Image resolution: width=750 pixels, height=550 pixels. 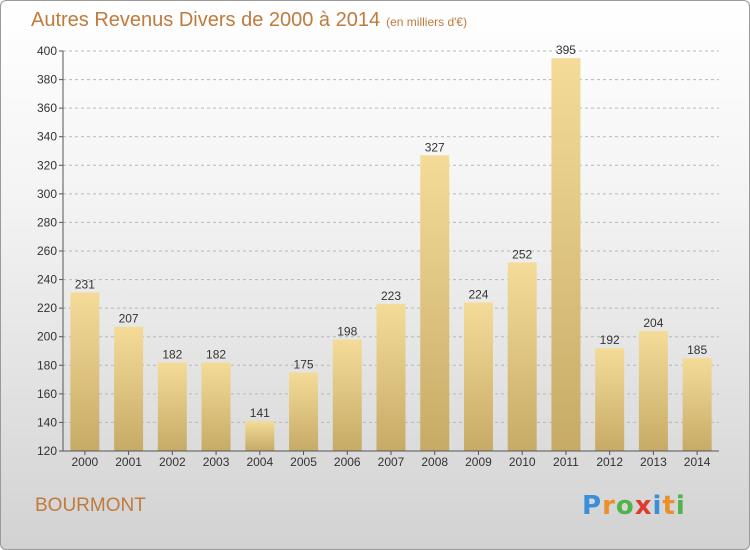 What do you see at coordinates (303, 462) in the screenshot?
I see `x-tick-label: 2005` at bounding box center [303, 462].